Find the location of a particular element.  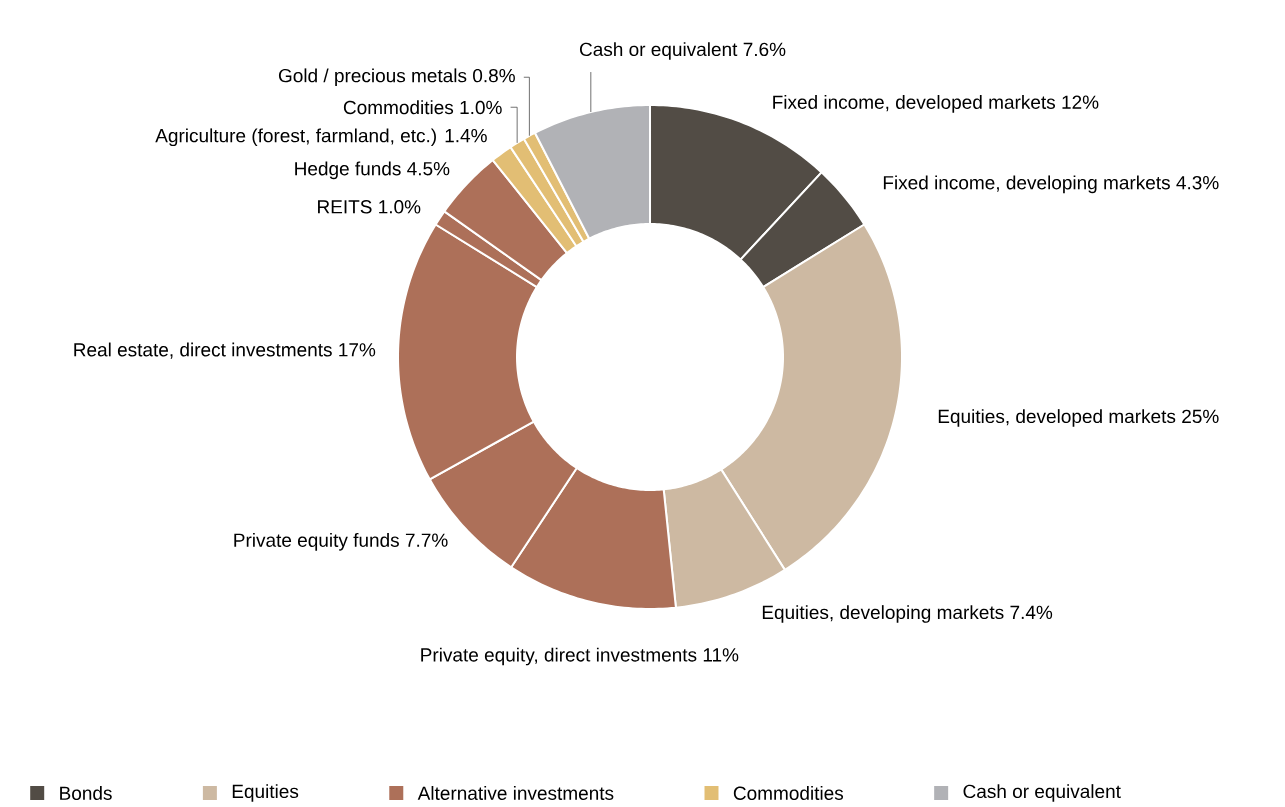

slice-label: REITS is located at coordinates (345, 207).